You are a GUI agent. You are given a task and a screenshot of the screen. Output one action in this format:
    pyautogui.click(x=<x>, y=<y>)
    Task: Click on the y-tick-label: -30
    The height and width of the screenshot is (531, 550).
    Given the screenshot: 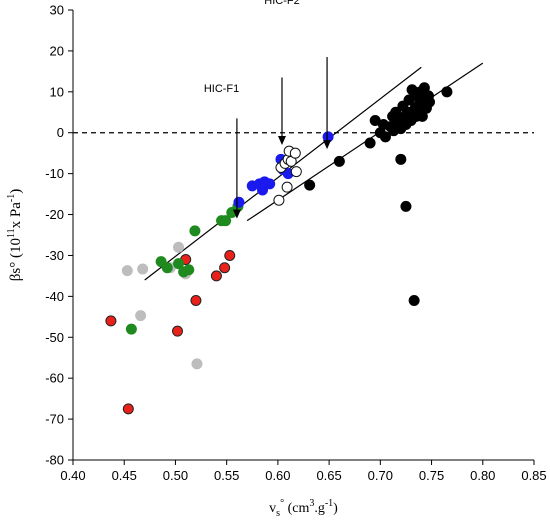 What is the action you would take?
    pyautogui.click(x=54, y=255)
    